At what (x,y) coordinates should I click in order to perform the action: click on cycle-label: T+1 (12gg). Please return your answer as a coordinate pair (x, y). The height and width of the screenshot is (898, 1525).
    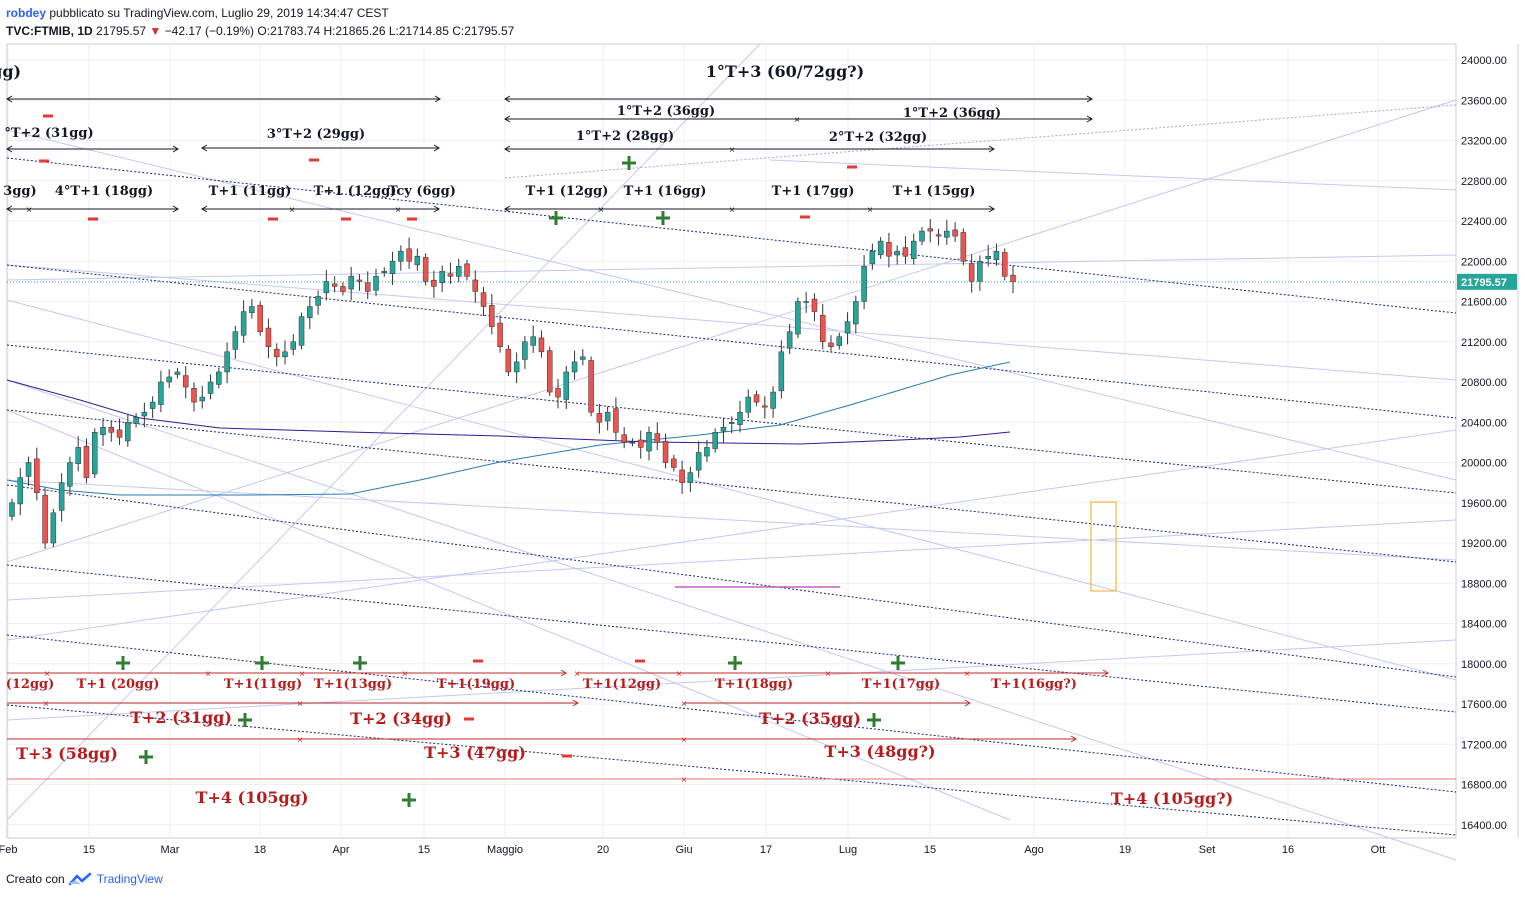
    Looking at the image, I should click on (355, 191).